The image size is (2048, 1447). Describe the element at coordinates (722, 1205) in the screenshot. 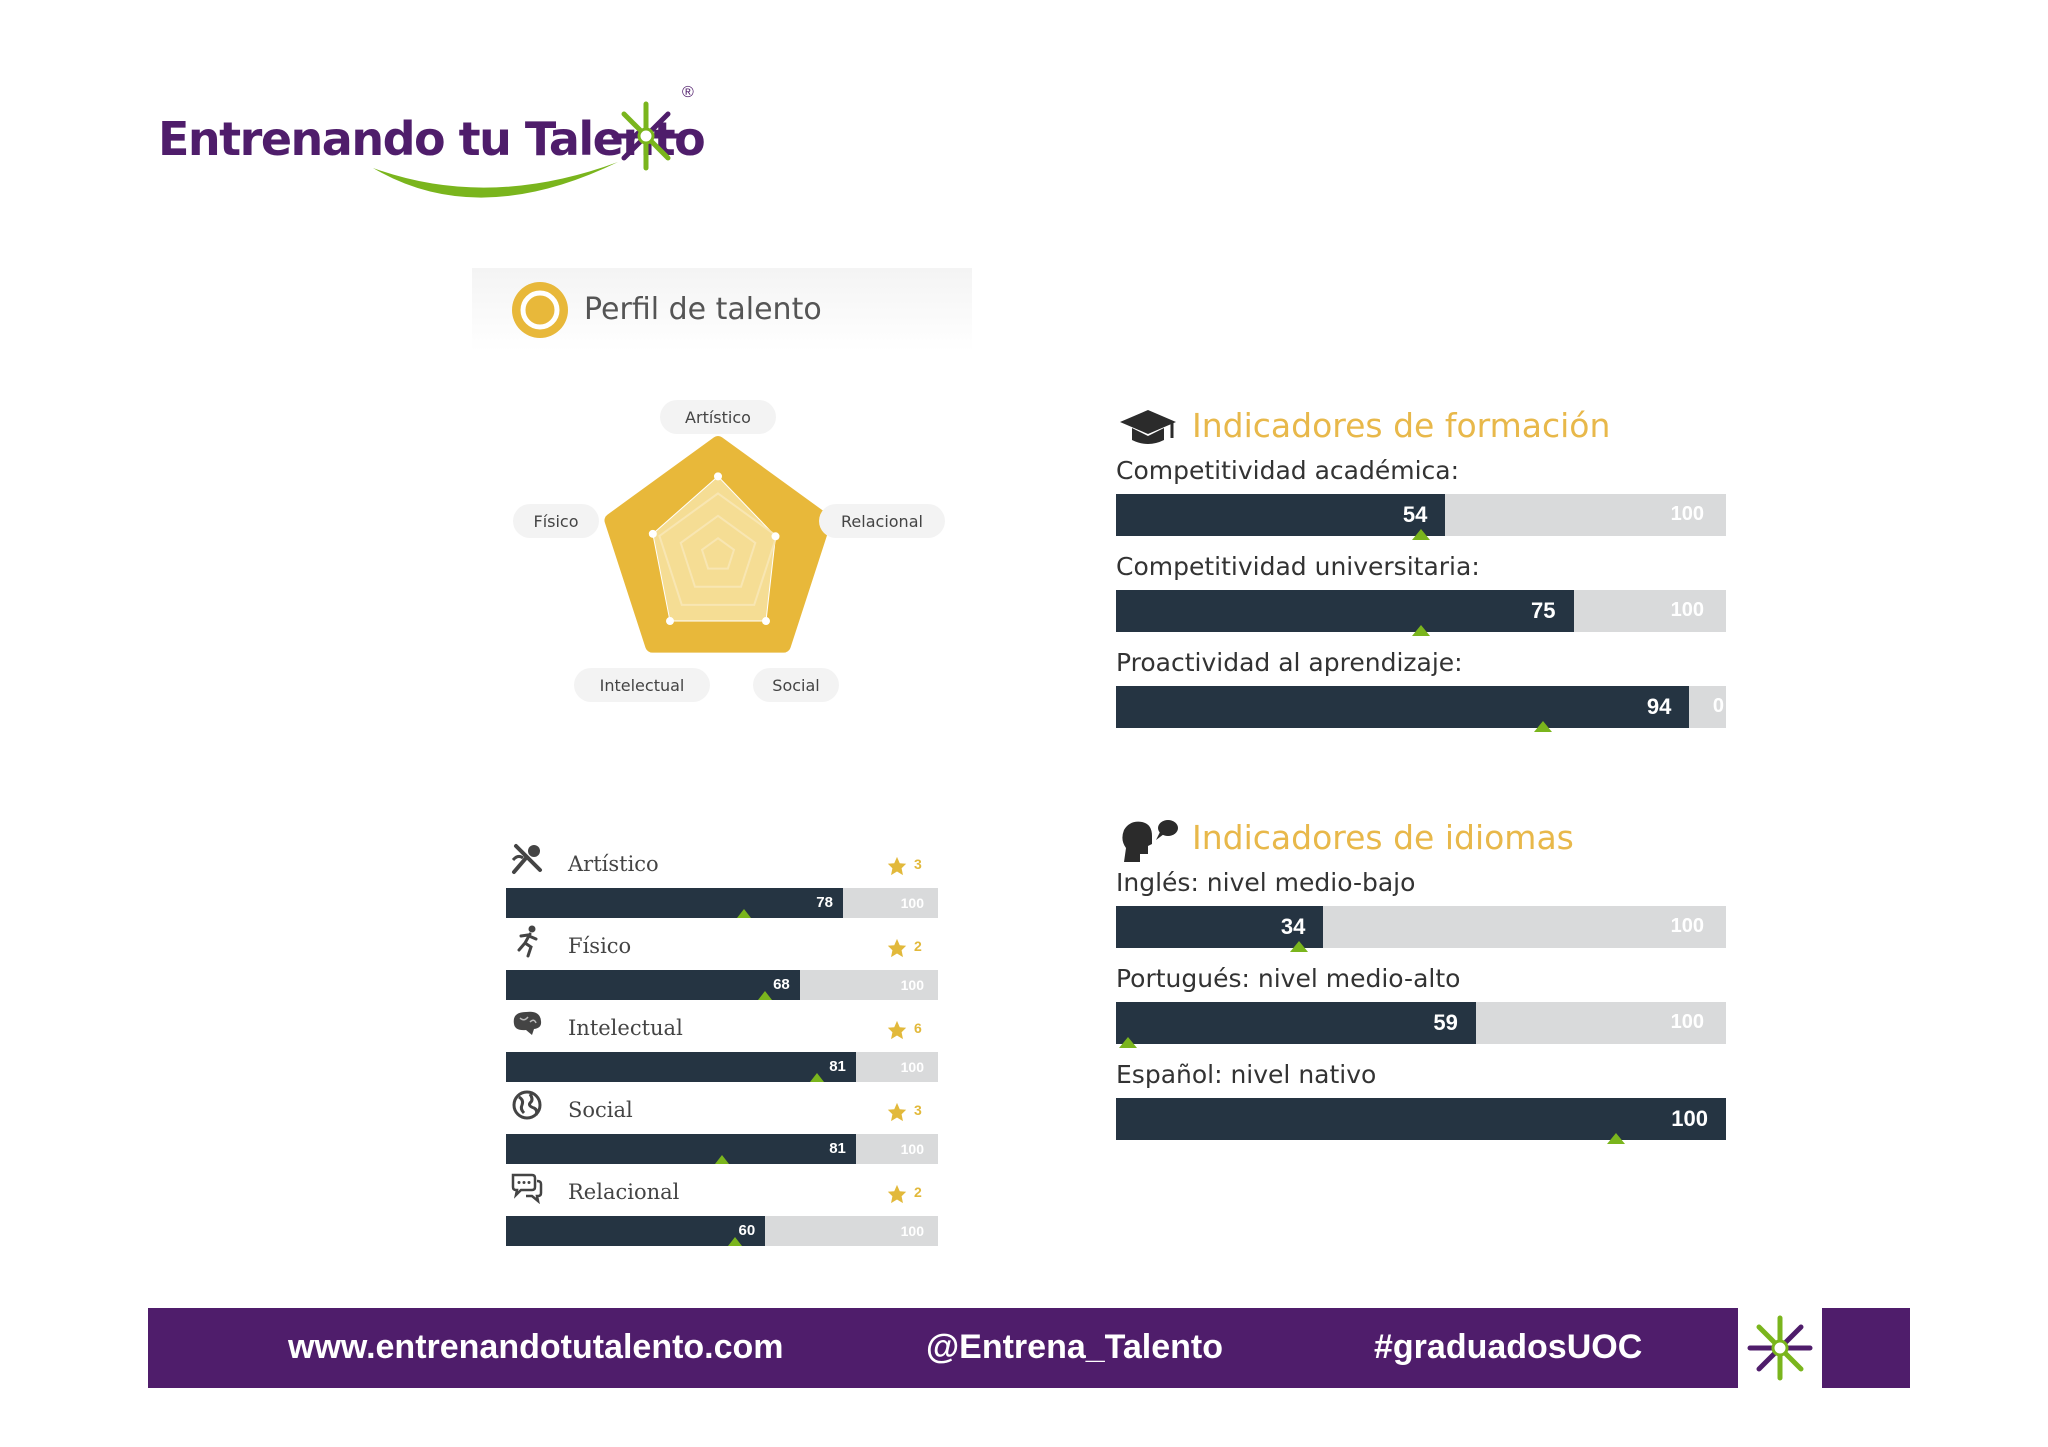

I see `talent-row: Relacional 2 60 100` at that location.